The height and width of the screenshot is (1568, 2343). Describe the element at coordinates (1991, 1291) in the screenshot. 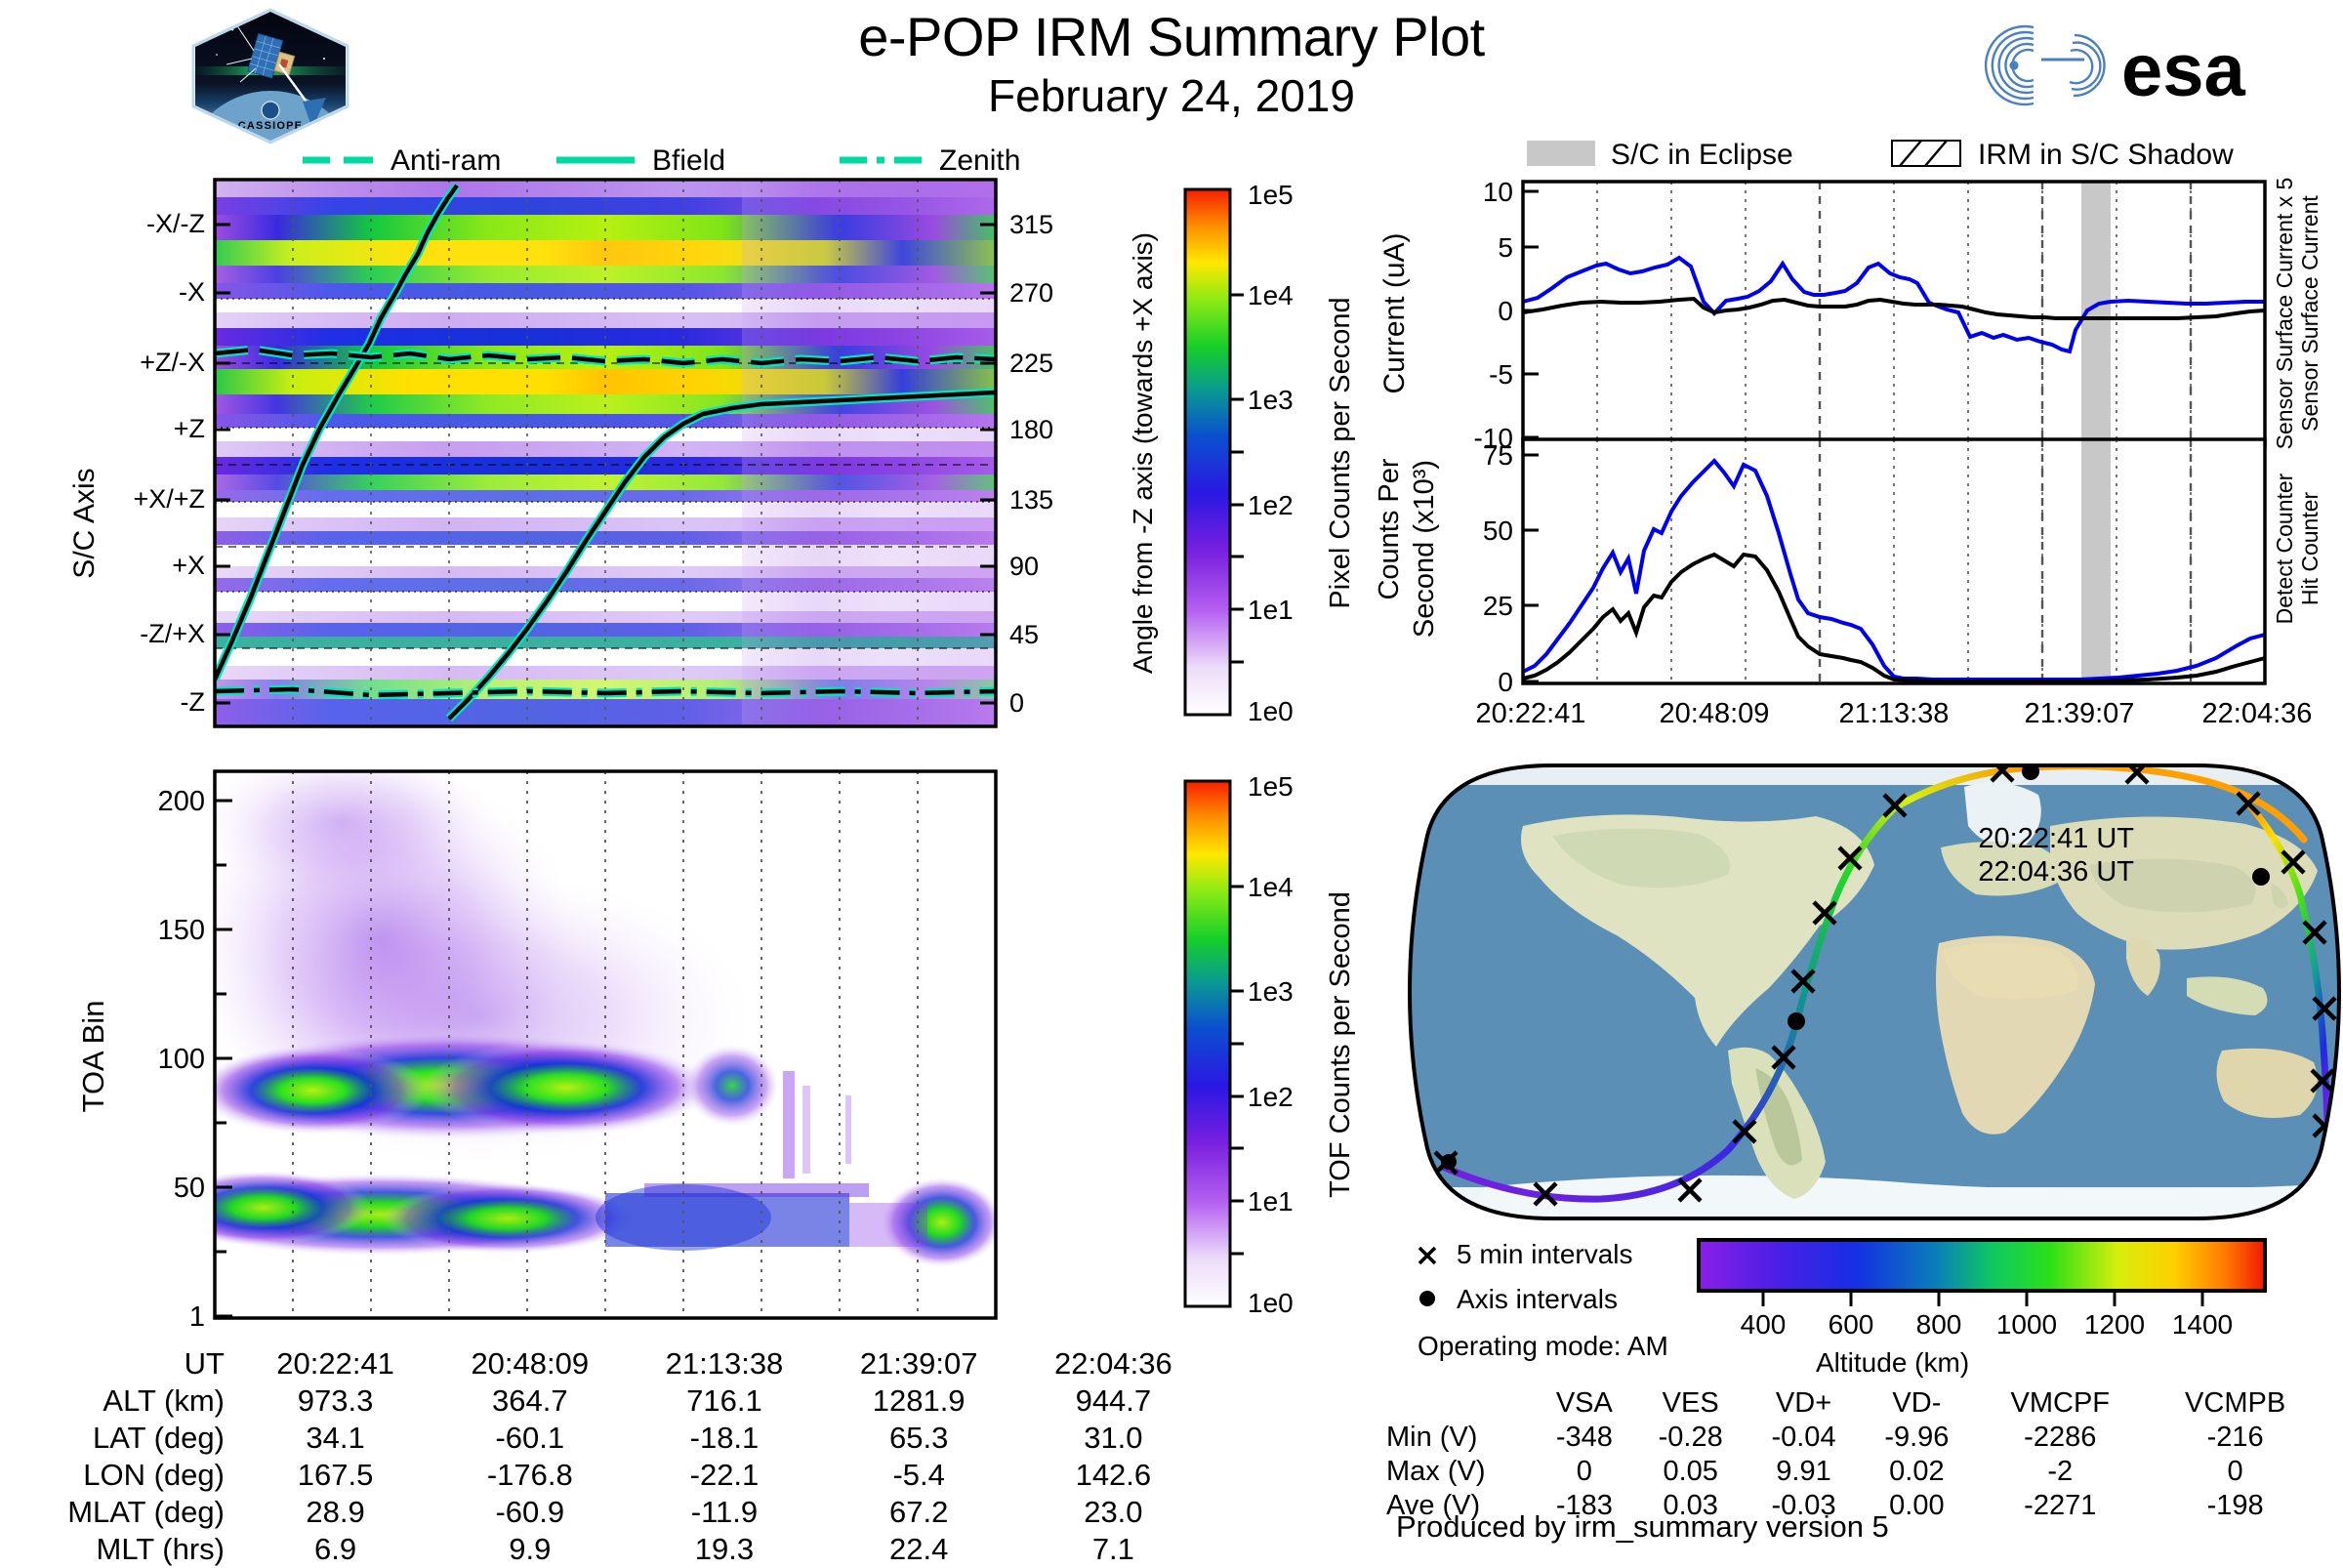

I see `altitude-colorbar: 400 600 800 1000 1200 1400` at that location.